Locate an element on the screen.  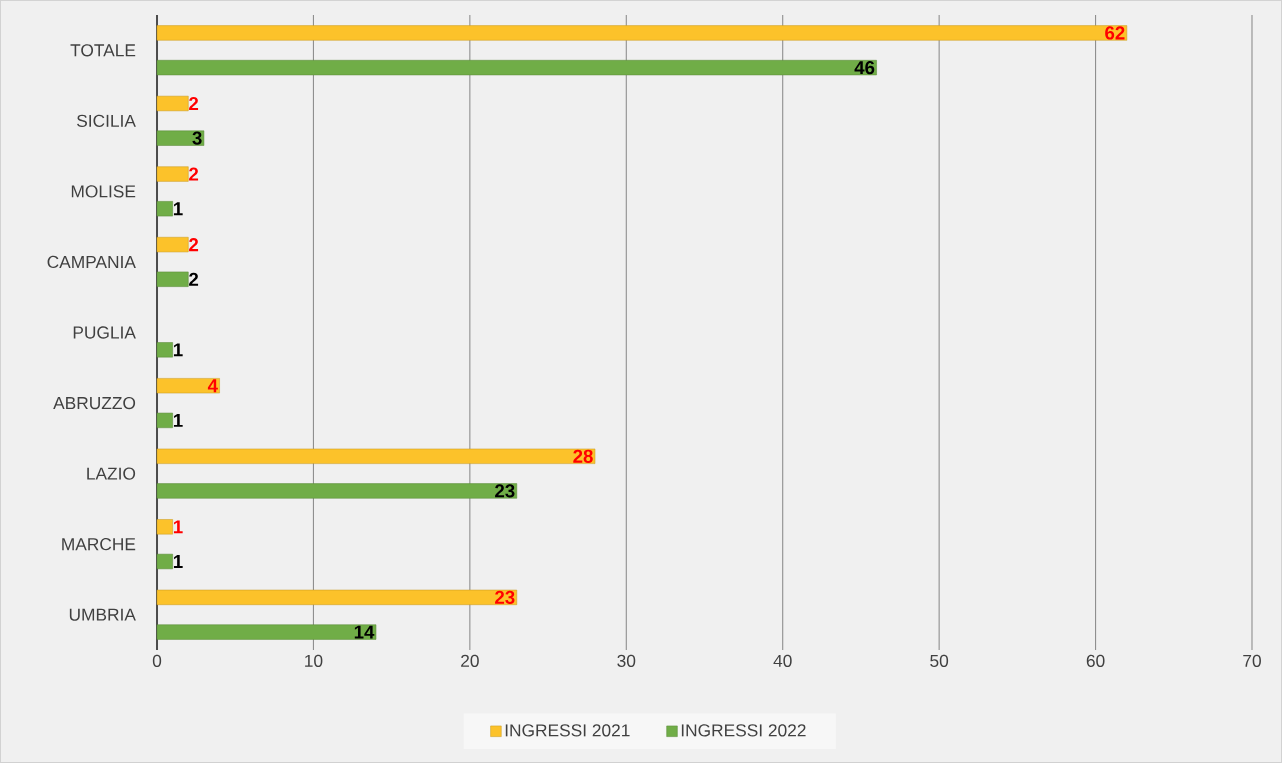
y-tick-label: SICILIA is located at coordinates (106, 120).